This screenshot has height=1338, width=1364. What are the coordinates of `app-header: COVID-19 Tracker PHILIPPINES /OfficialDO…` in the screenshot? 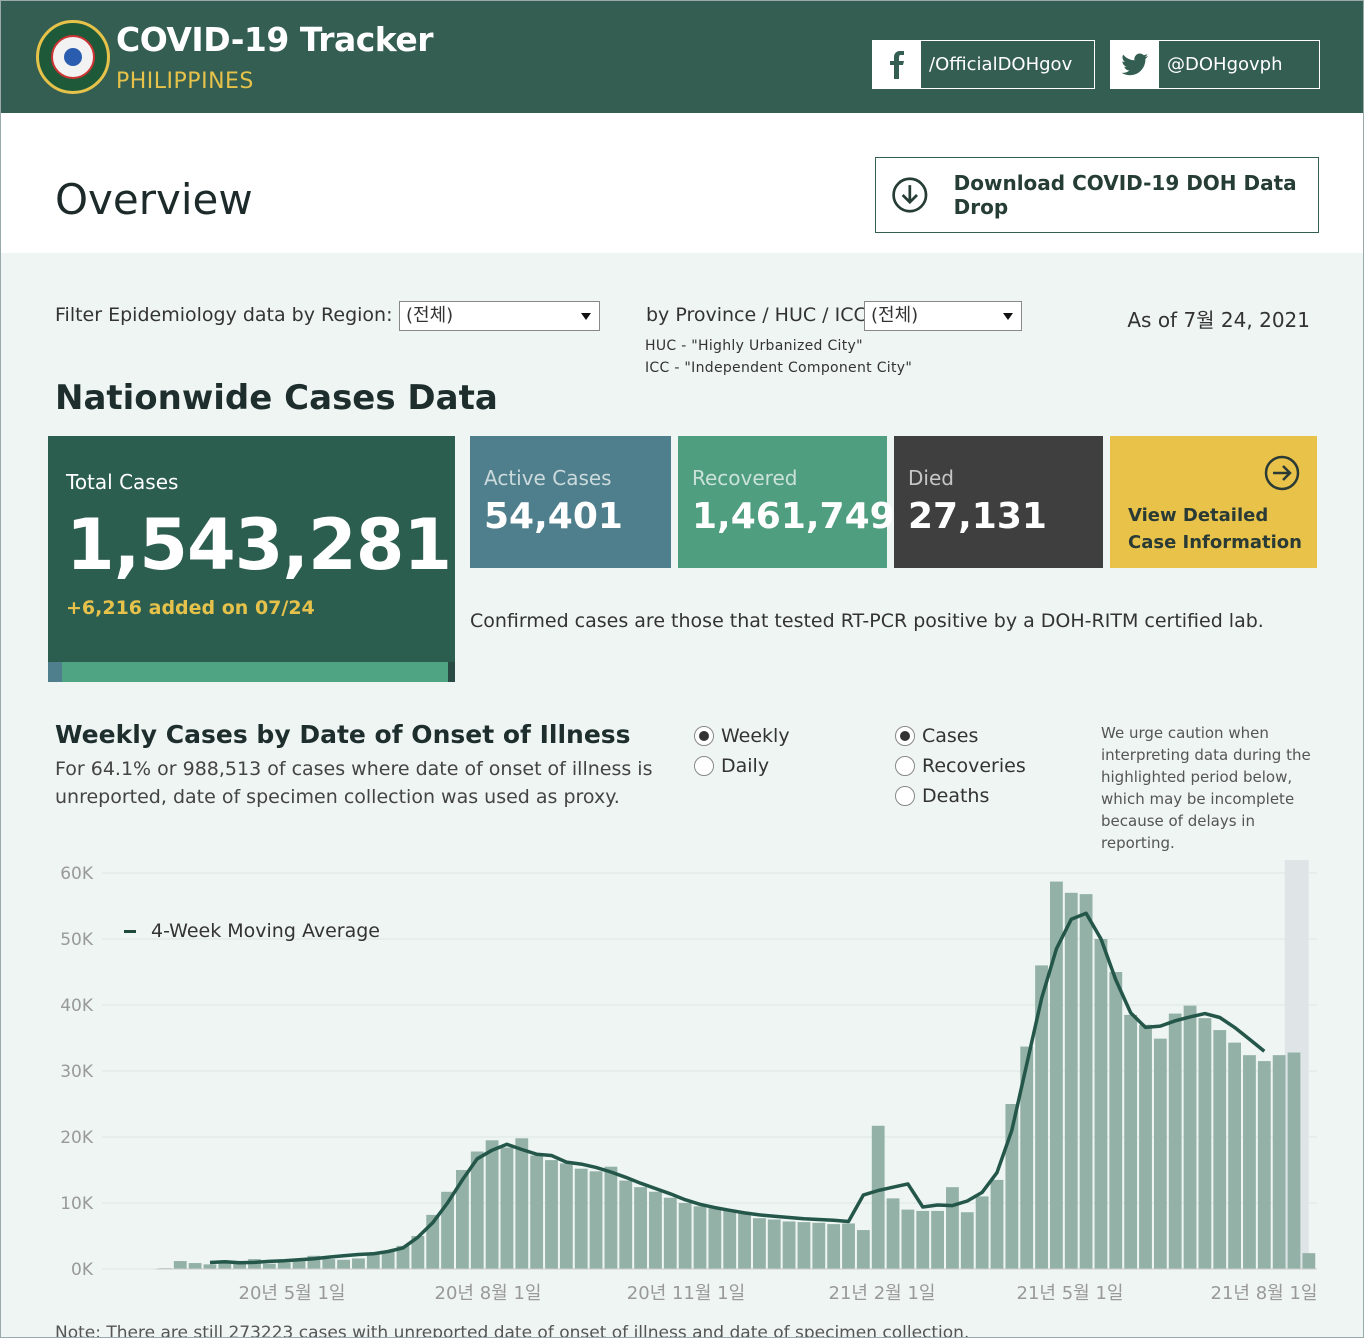 It's located at (682, 56).